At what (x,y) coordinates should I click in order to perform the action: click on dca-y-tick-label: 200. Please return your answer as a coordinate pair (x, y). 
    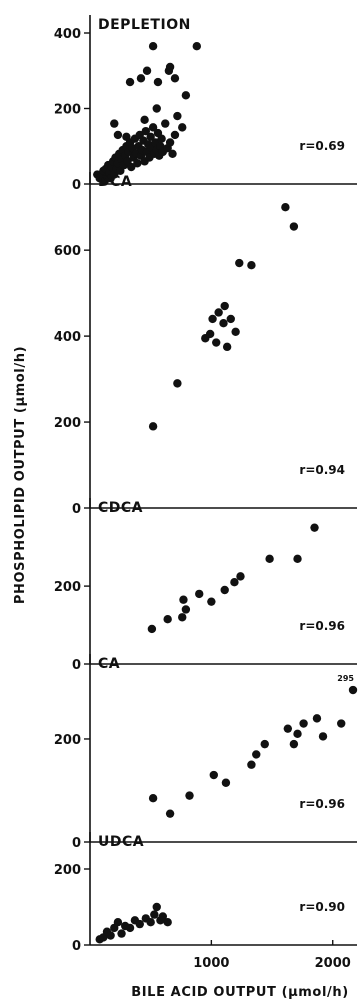
    Looking at the image, I should click on (67, 423).